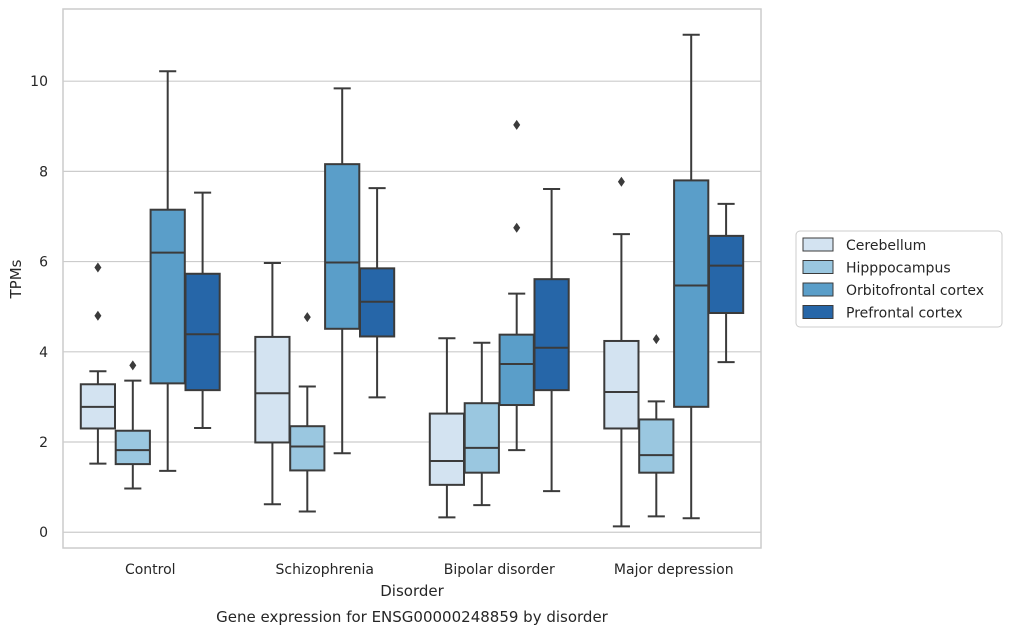 Image resolution: width=1013 pixels, height=638 pixels. What do you see at coordinates (499, 570) in the screenshot?
I see `x-tick-label: Bipolar disorder` at bounding box center [499, 570].